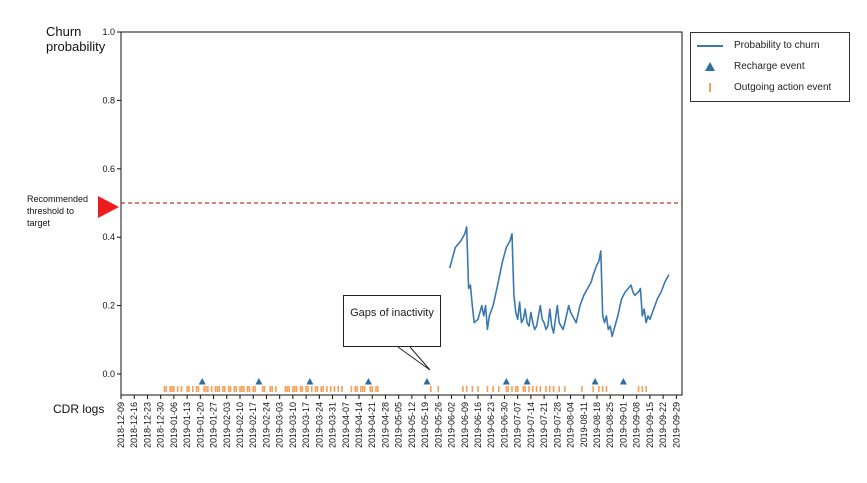  What do you see at coordinates (280, 425) in the screenshot?
I see `x-tick-label: 2019-03-03` at bounding box center [280, 425].